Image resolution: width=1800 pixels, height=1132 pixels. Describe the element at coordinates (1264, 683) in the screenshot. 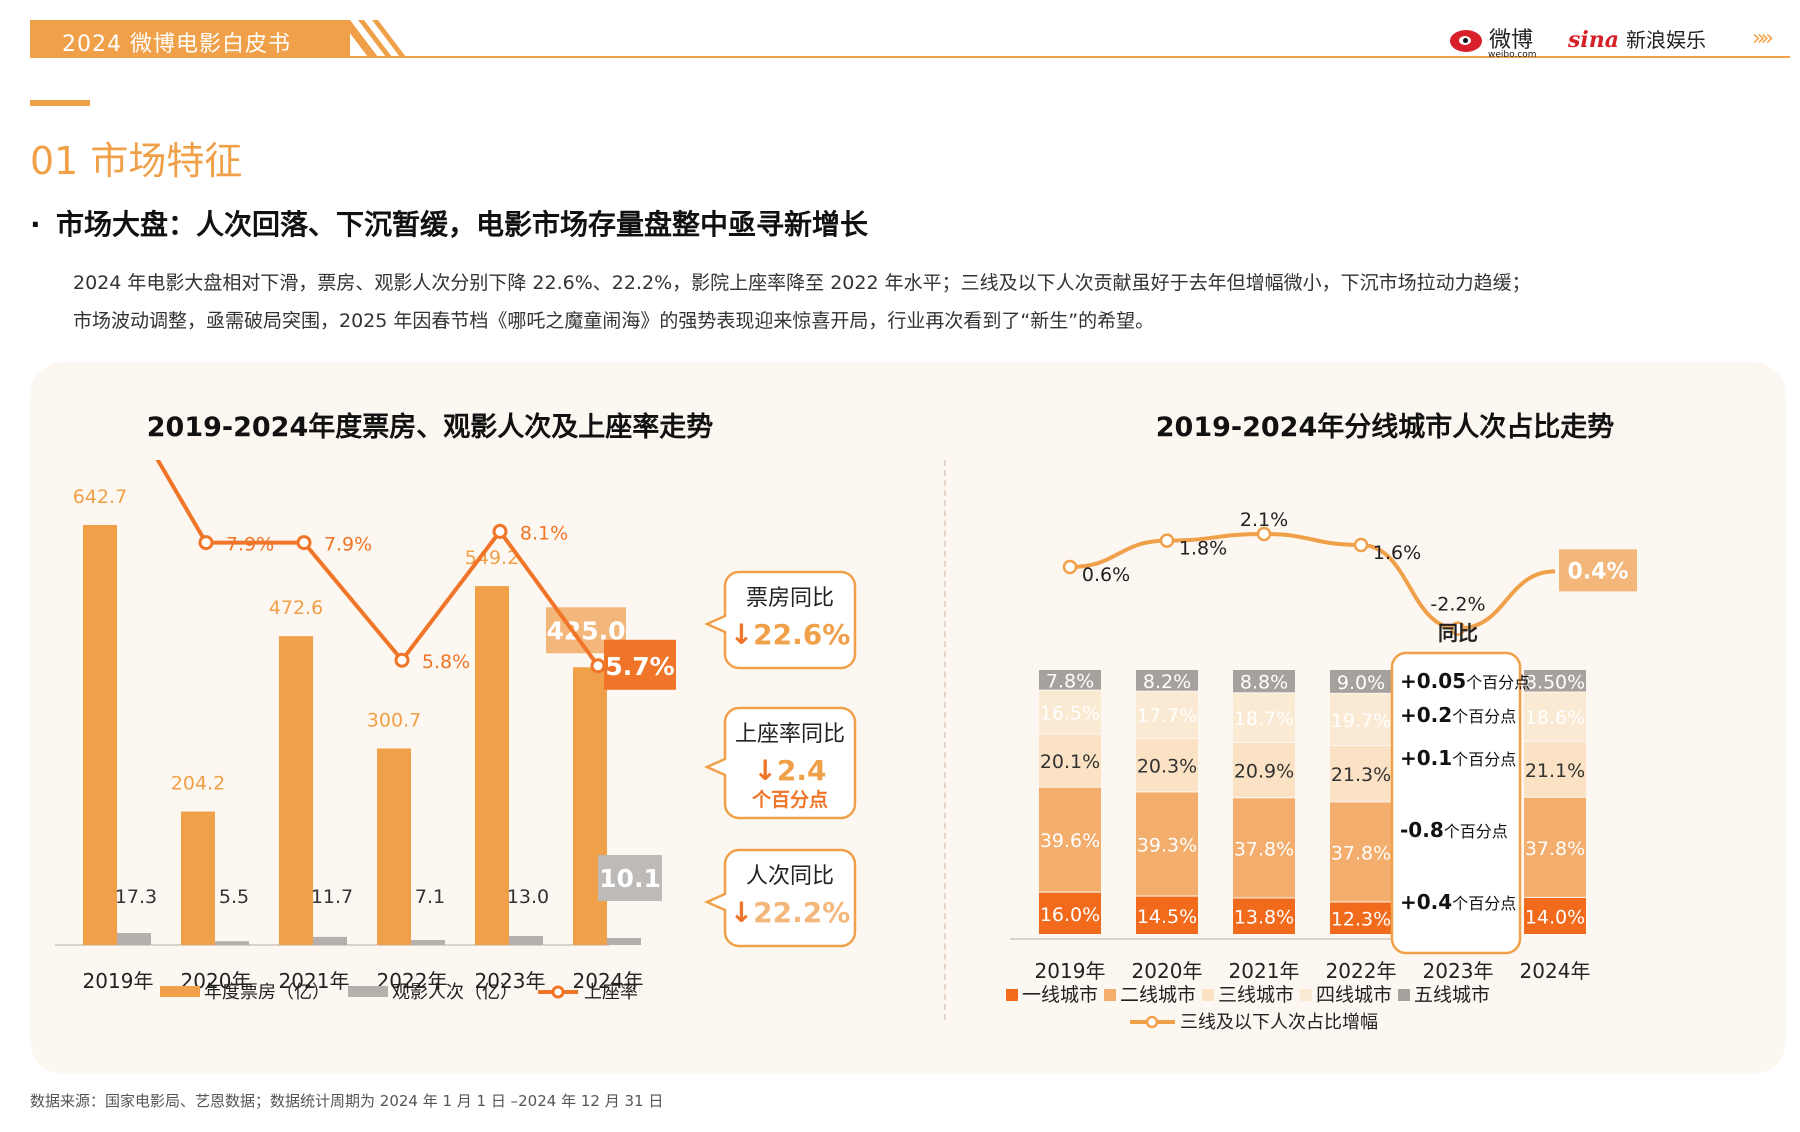

I see `tier-value-label: 8.8%` at that location.